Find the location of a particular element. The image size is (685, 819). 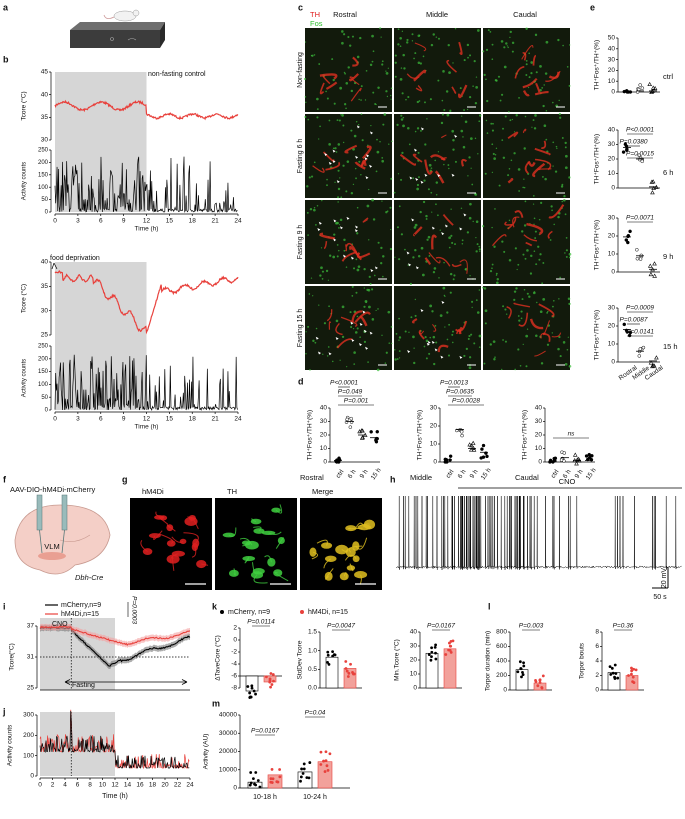

channel-label: TH is located at coordinates (232, 491).